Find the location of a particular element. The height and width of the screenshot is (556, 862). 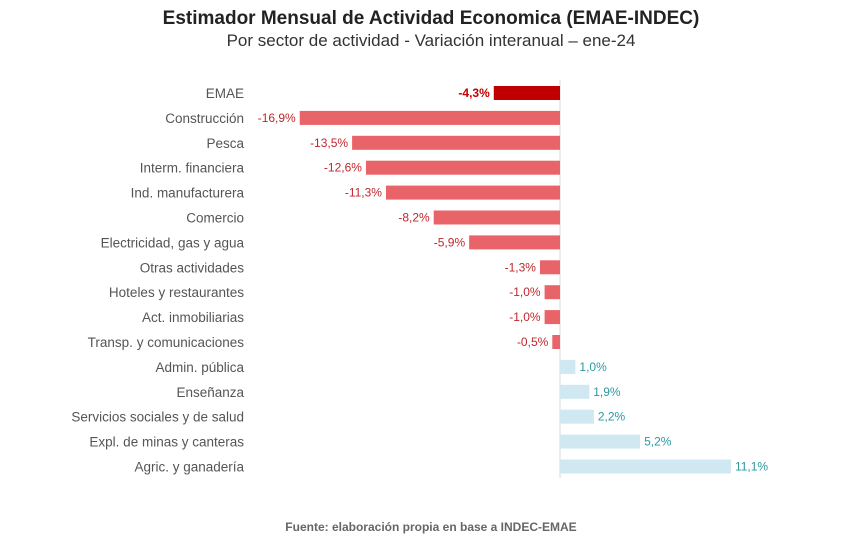

category-label: Agric. y ganadería is located at coordinates (189, 467).